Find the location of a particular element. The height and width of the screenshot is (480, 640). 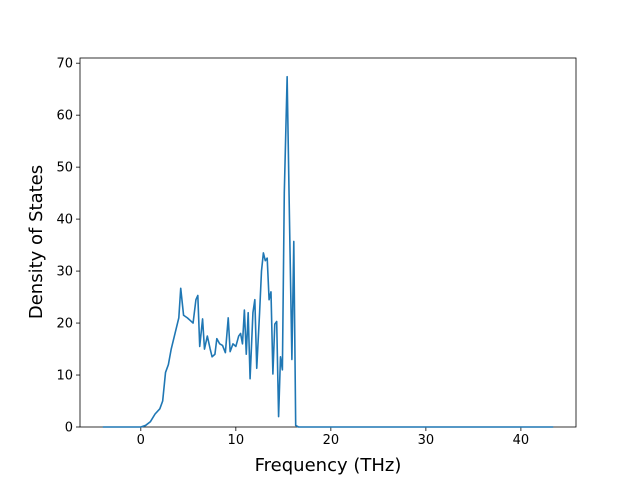

x-tick-label: 20 is located at coordinates (331, 440).